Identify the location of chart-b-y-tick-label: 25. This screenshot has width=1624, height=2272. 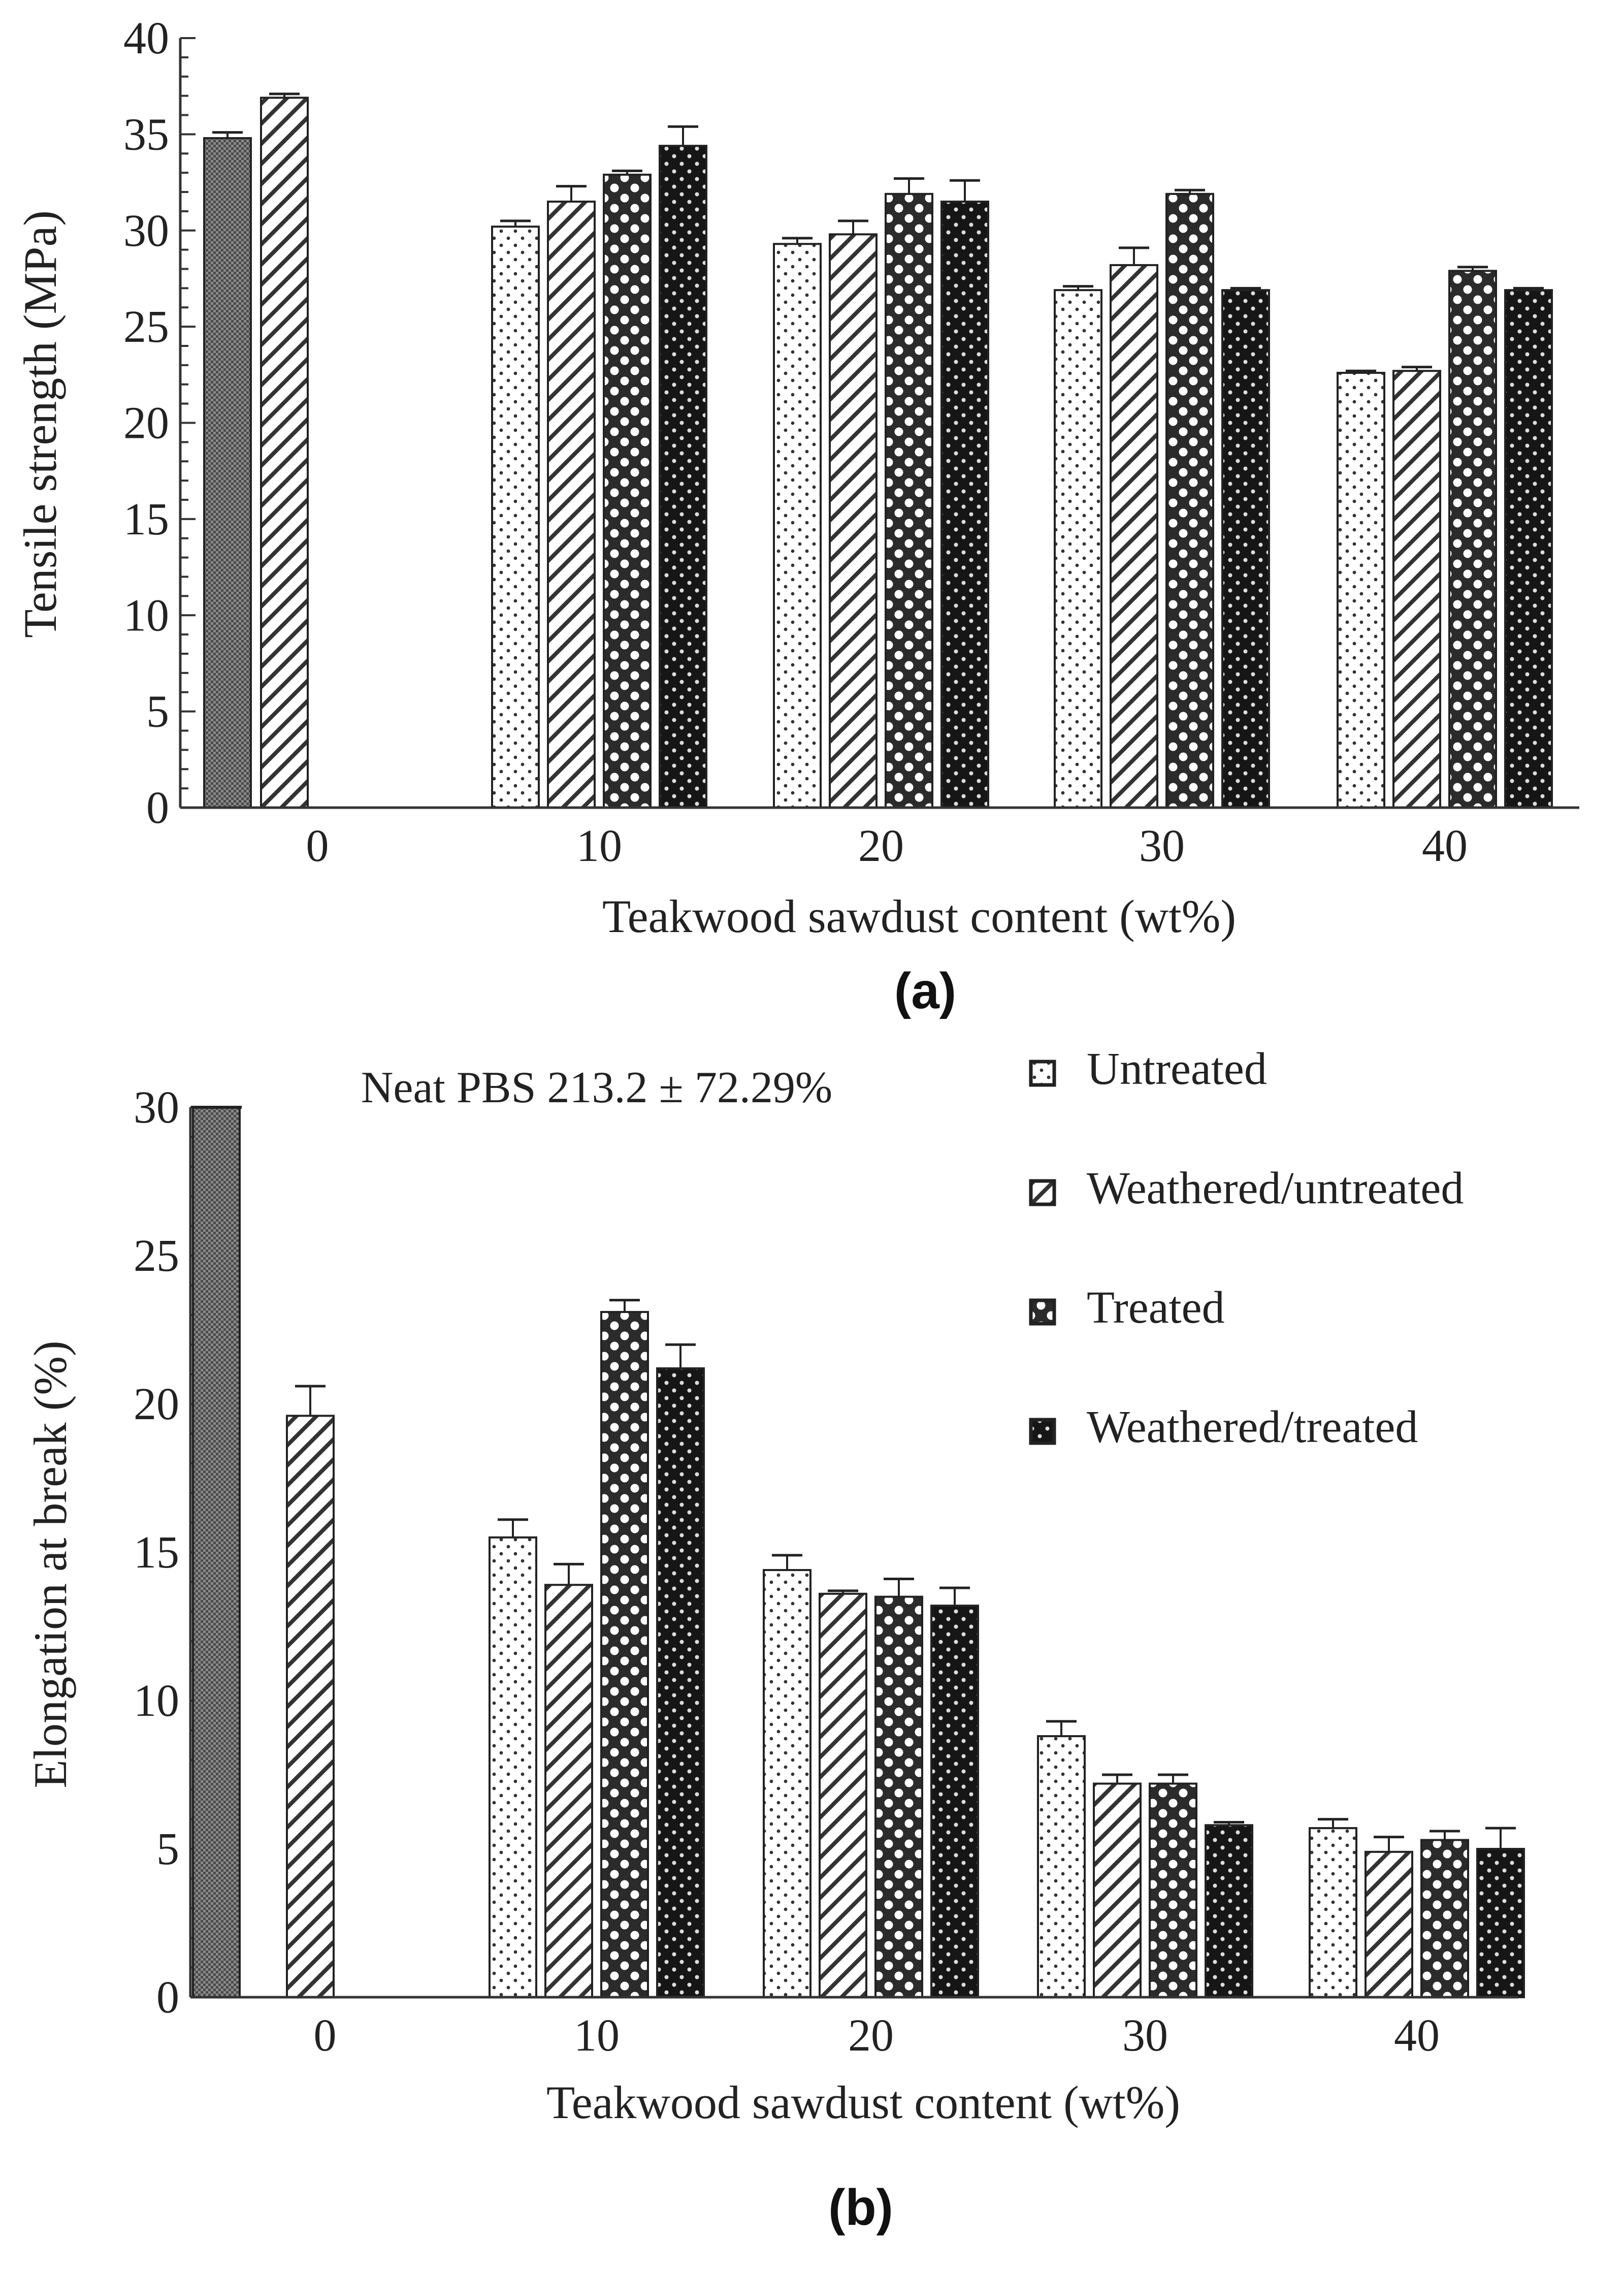
(156, 1256).